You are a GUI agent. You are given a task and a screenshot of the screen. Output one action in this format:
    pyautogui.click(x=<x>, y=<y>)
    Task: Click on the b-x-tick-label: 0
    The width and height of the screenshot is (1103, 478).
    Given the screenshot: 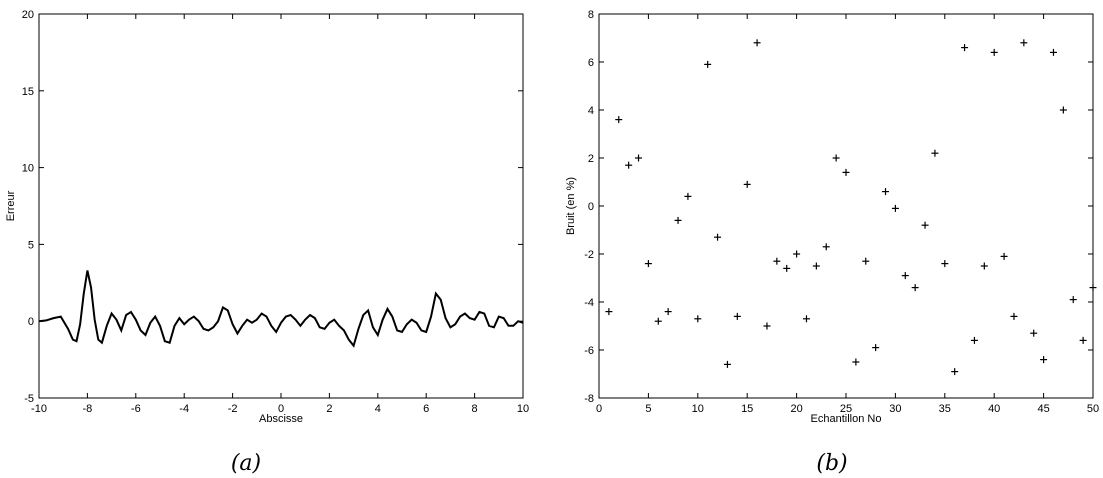 What is the action you would take?
    pyautogui.click(x=599, y=409)
    